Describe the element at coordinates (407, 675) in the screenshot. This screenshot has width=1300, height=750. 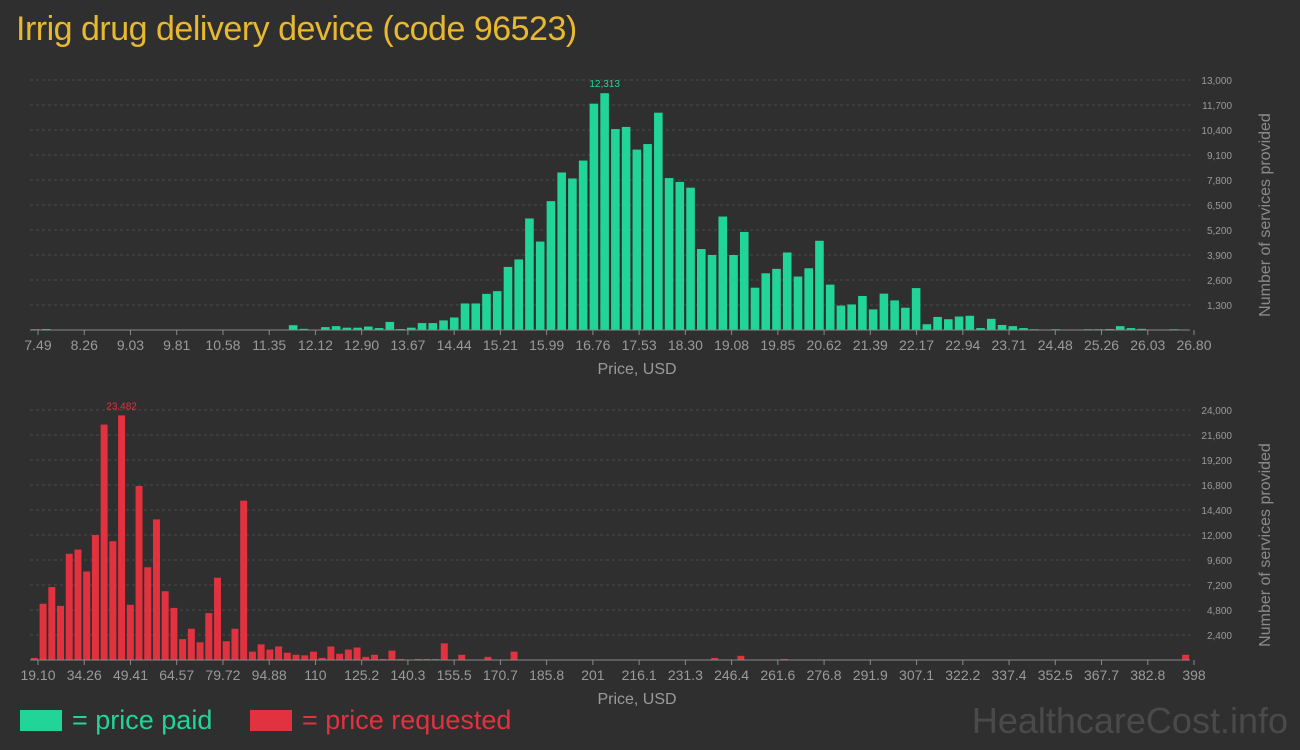
I see `x-tick-label: 140.3` at that location.